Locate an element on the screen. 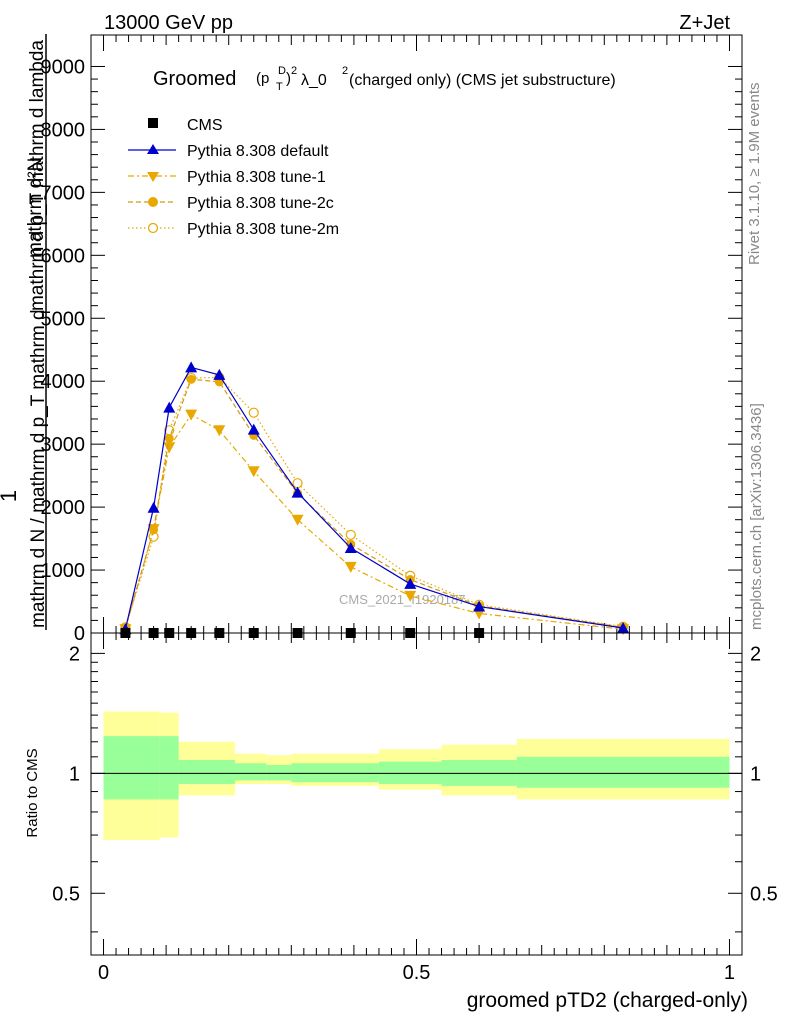 The image size is (786, 1024). main-ytick-label: 9000 is located at coordinates (63, 67).